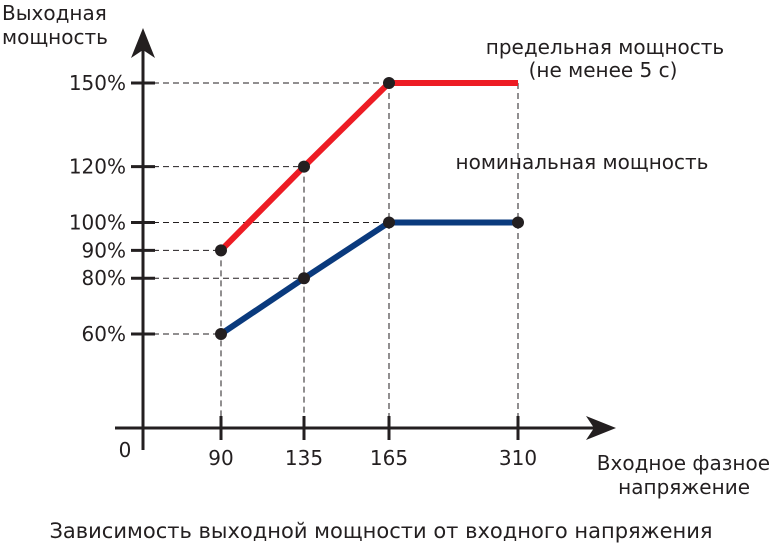  What do you see at coordinates (605, 47) in the screenshot?
I see `series-label-0-line-1: предельная мощность` at bounding box center [605, 47].